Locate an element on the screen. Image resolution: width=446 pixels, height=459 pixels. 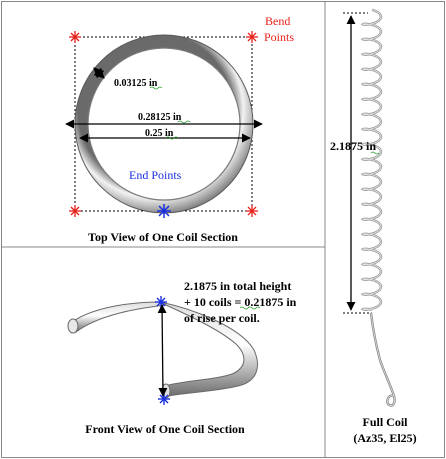
bend-marker-bottom-right is located at coordinates (252, 211).